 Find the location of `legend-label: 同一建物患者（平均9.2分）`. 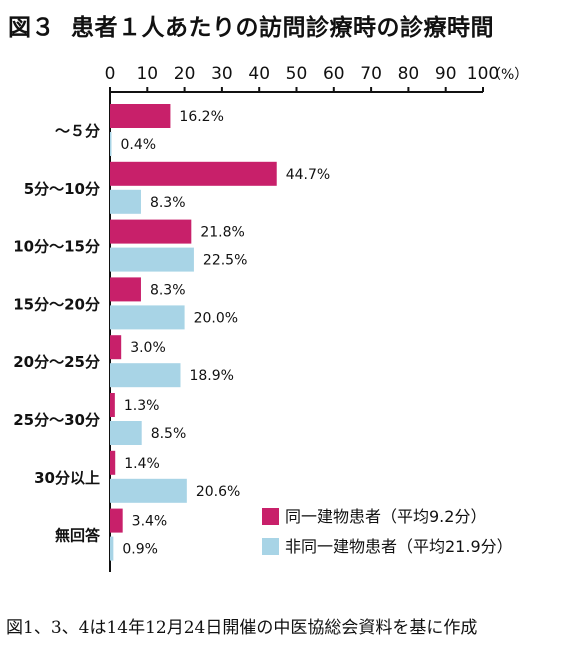

legend-label: 同一建物患者（平均9.2分） is located at coordinates (385, 516).